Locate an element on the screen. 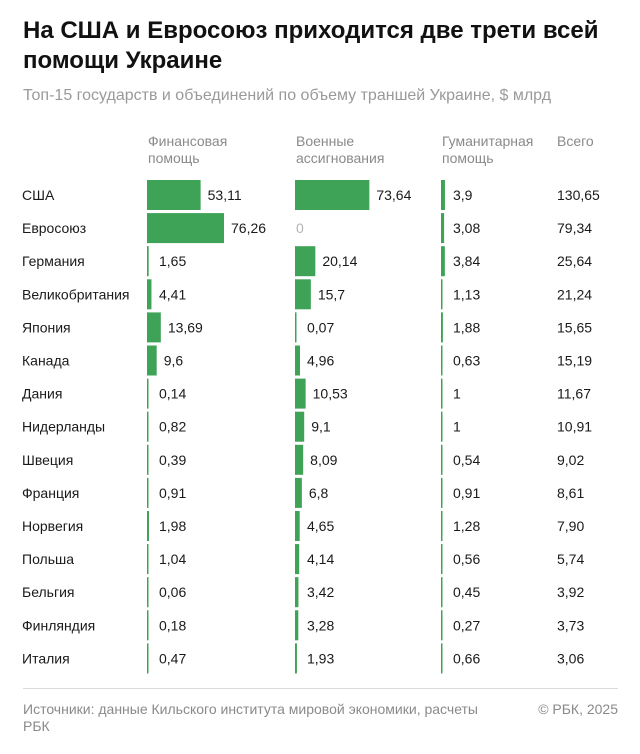 The height and width of the screenshot is (754, 640). financial-value-label: 0,18 is located at coordinates (172, 625).